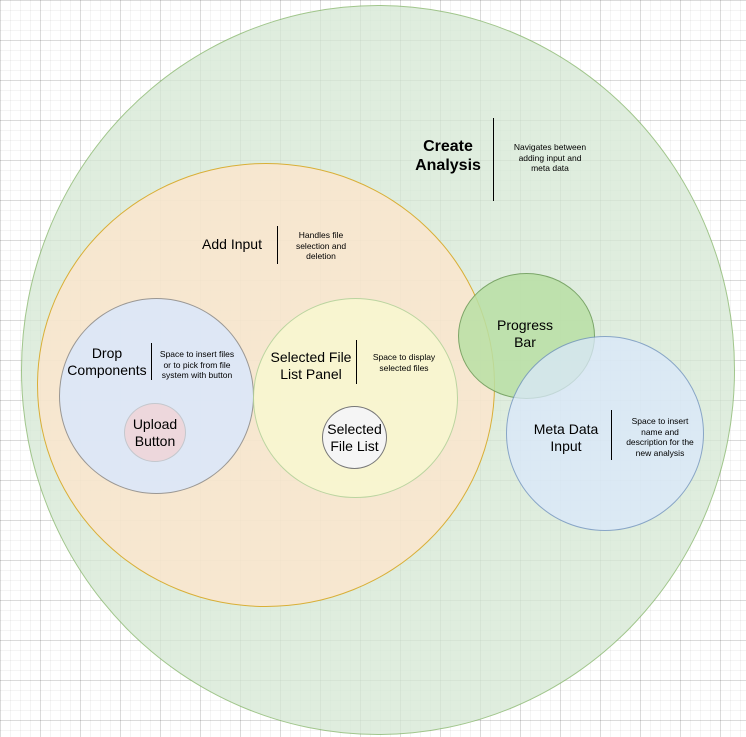 This screenshot has width=746, height=737. I want to click on upload-button-circle, so click(155, 432).